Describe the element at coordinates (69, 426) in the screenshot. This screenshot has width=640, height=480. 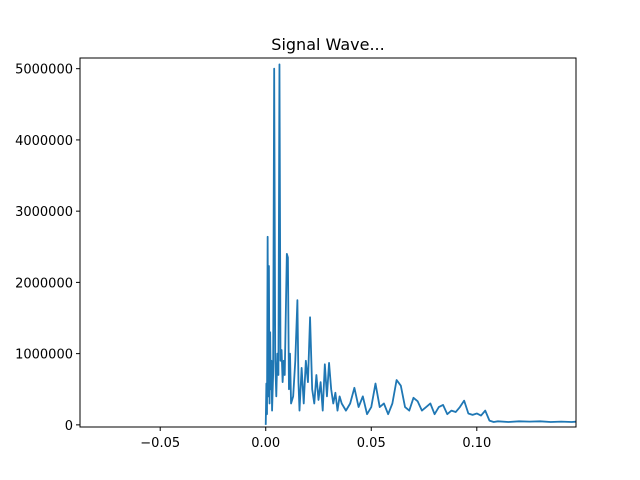
I see `y-tick-label: 0` at that location.